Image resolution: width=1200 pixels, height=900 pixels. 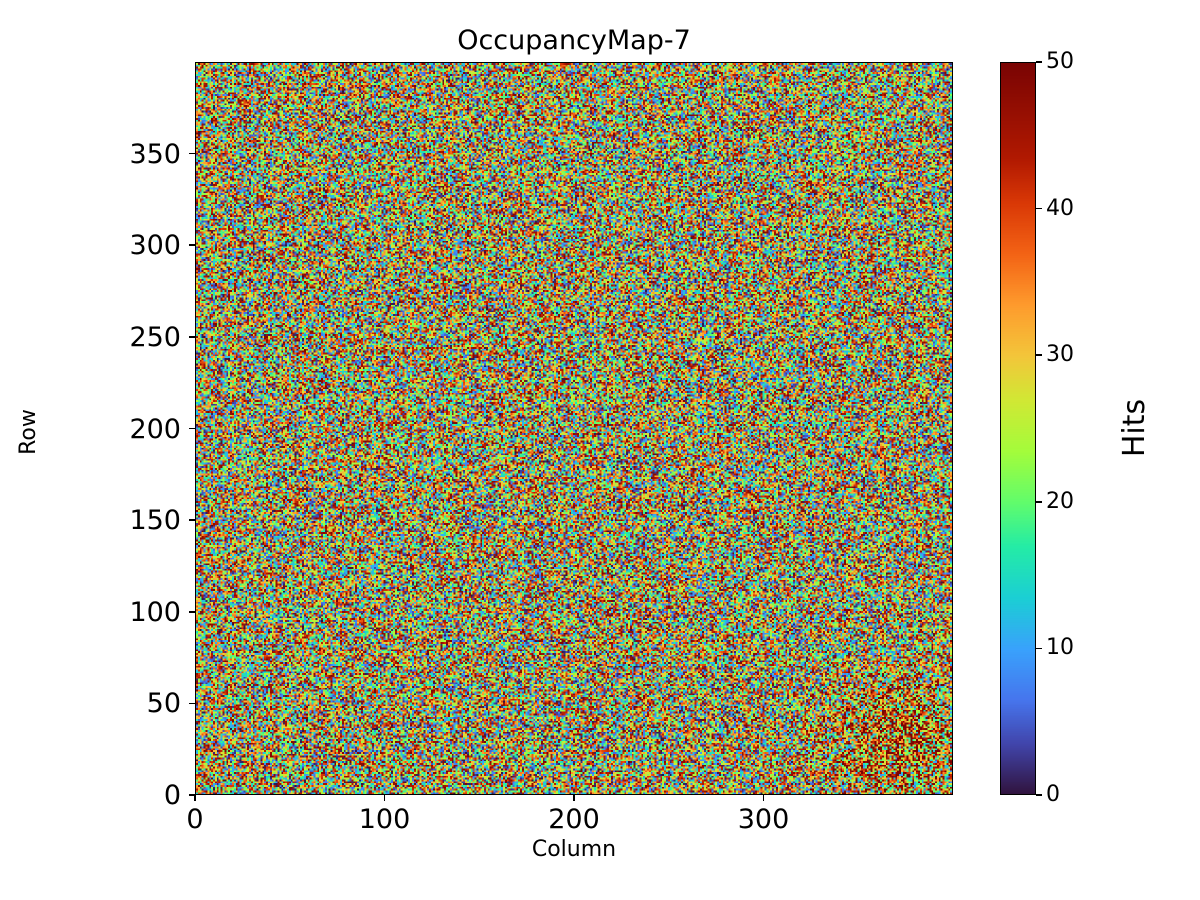 What do you see at coordinates (1060, 648) in the screenshot?
I see `colorbar-tick-label: 10` at bounding box center [1060, 648].